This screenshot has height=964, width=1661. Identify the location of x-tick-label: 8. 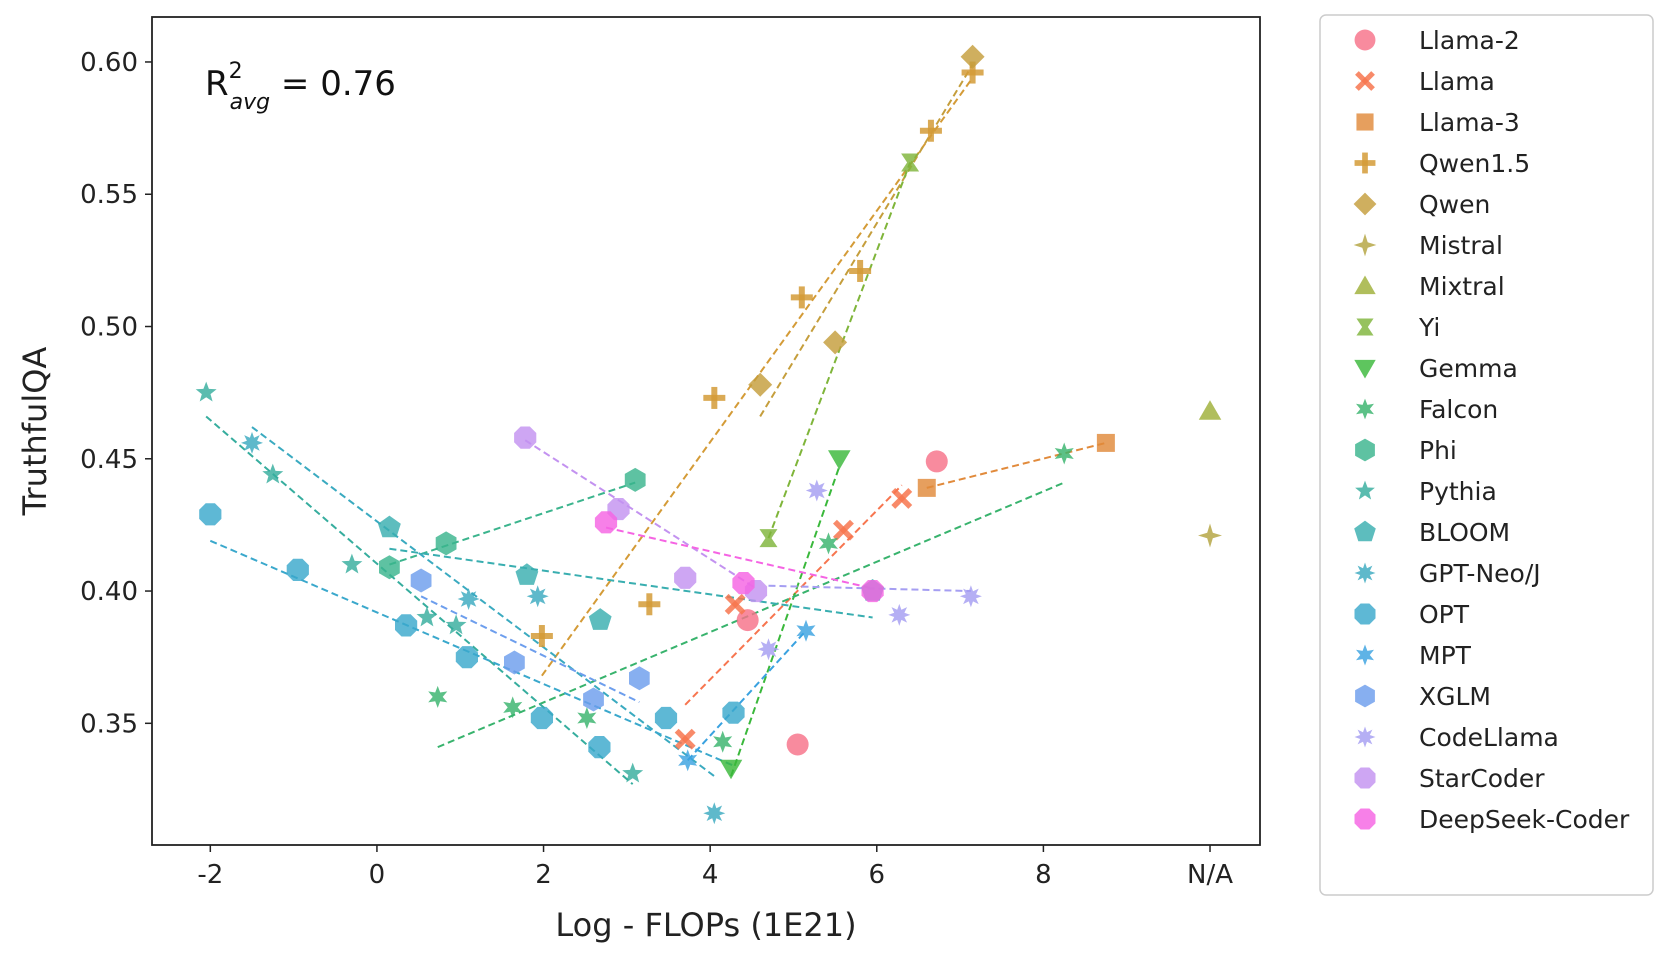
(1043, 875).